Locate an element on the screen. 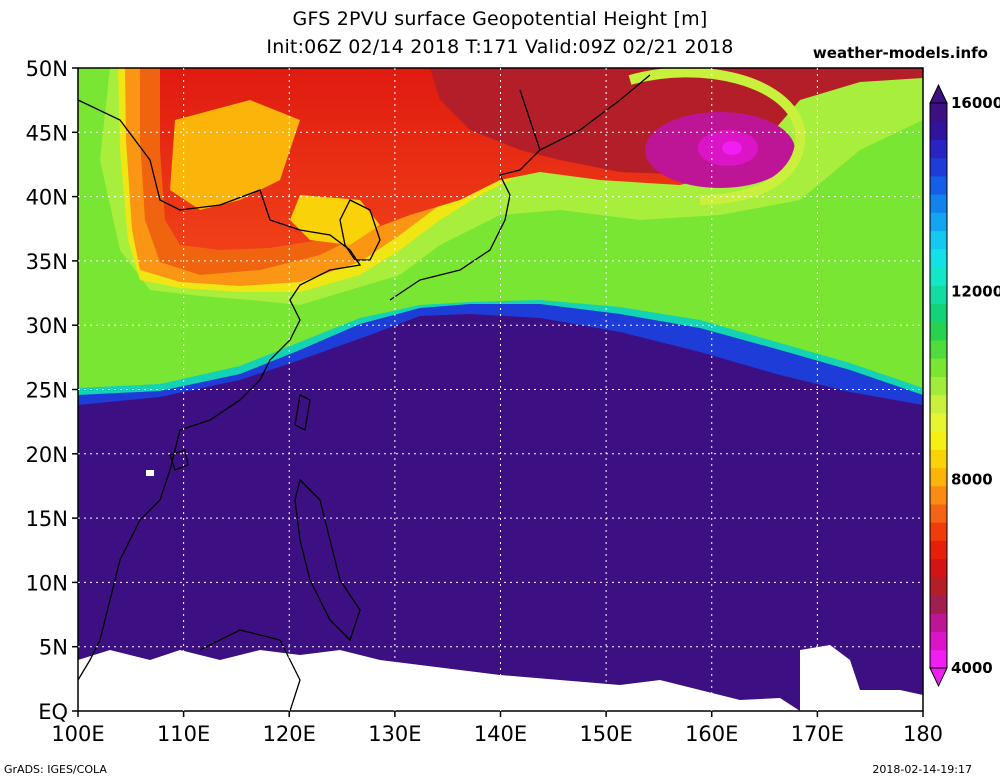 The image size is (1000, 779). brand-label: weather-models.info is located at coordinates (900, 53).